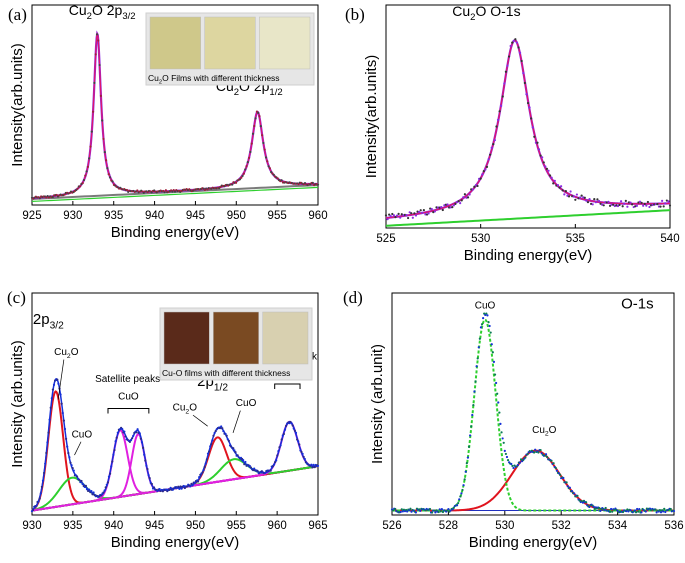 The width and height of the screenshot is (685, 563). I want to click on x-tick-label: 945, so click(195, 216).